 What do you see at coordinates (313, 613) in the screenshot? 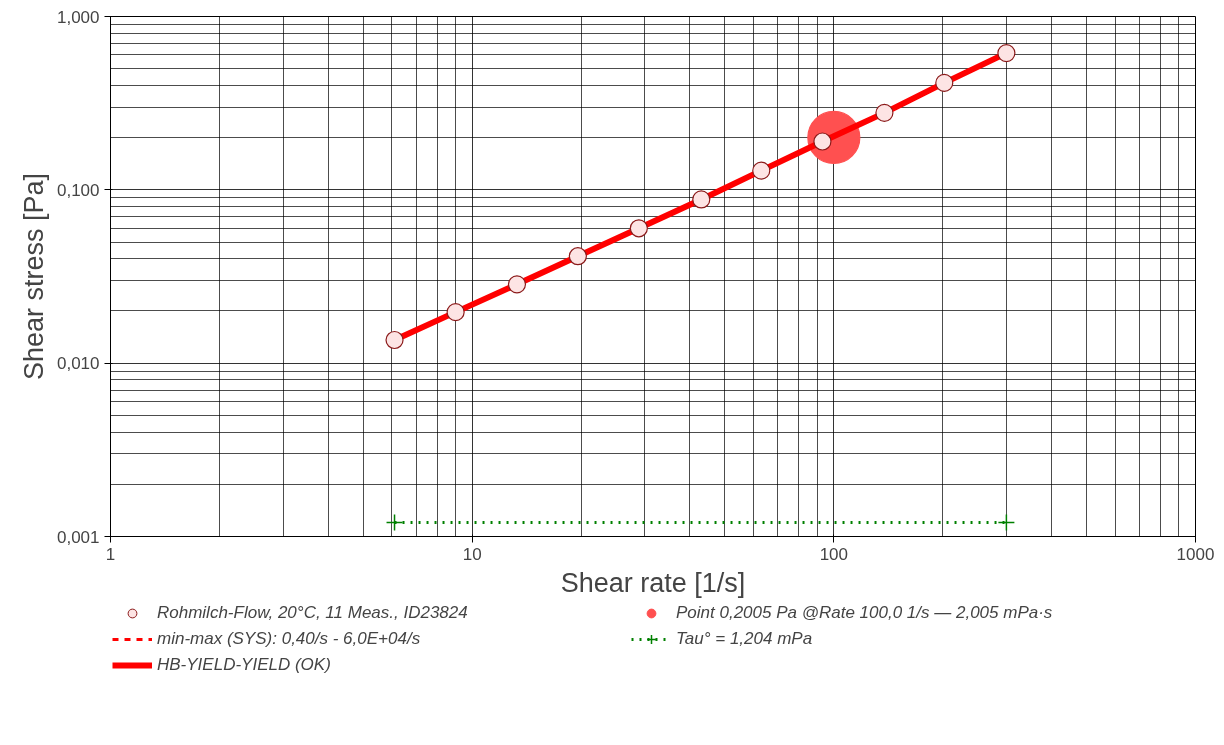
I see `legend-label: Rohmilch-Flow, 20°C, 11 Meas., ID23824` at bounding box center [313, 613].